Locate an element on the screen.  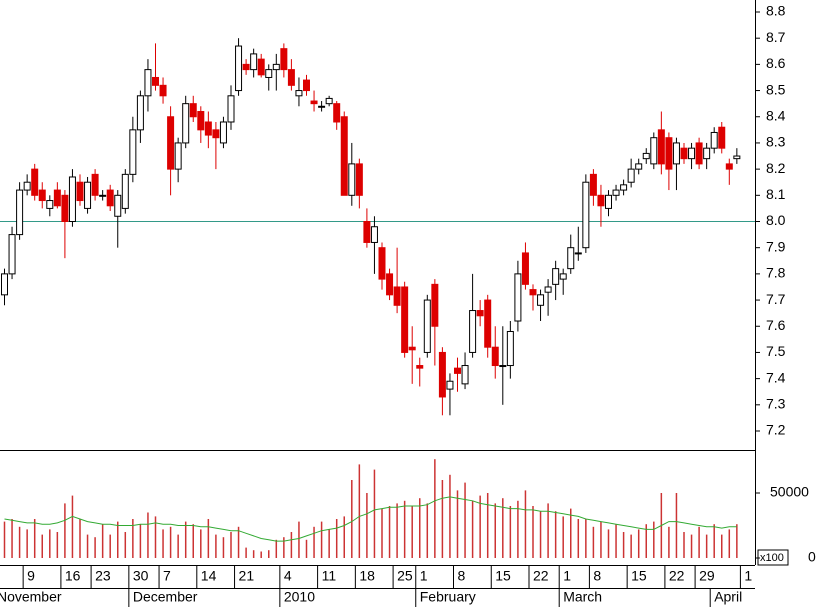
x-tick-label: 7 is located at coordinates (167, 576).